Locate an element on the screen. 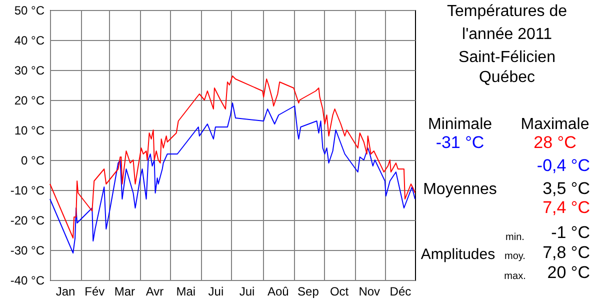 This screenshot has width=600, height=300. text: 28 °C is located at coordinates (555, 142).